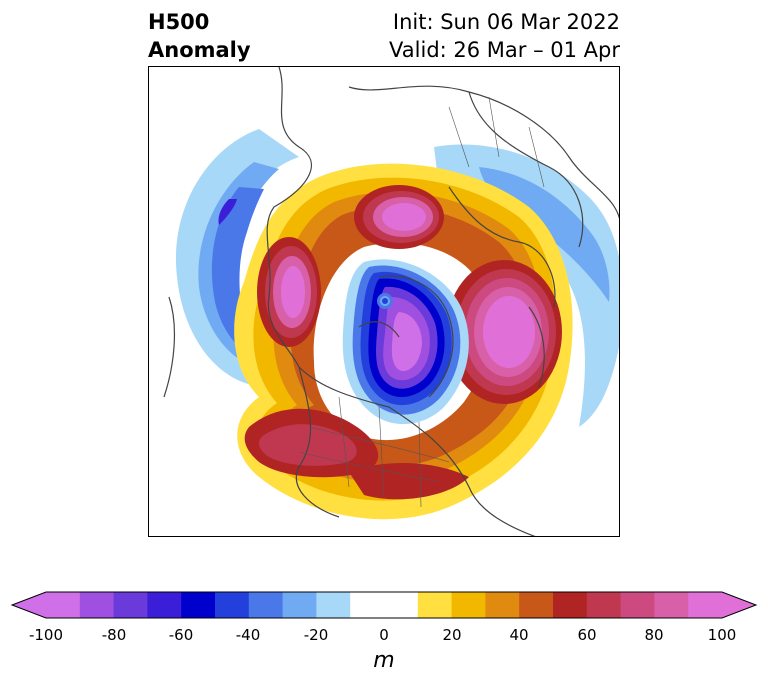 This screenshot has width=768, height=686. Describe the element at coordinates (384, 660) in the screenshot. I see `colorbar-unit: m` at that location.